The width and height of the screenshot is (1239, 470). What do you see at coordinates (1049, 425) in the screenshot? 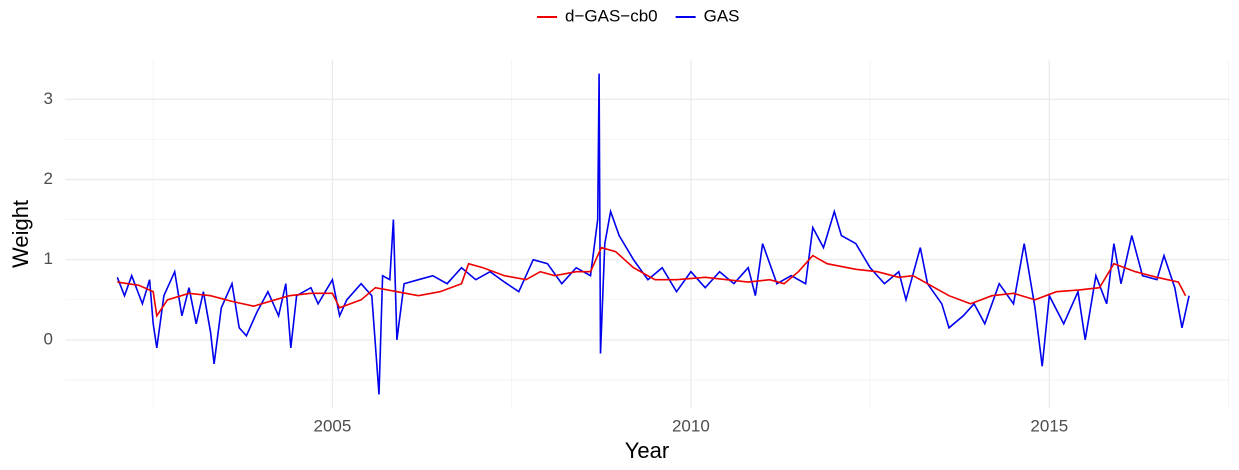
I see `x-tick-label: 2015` at bounding box center [1049, 425].